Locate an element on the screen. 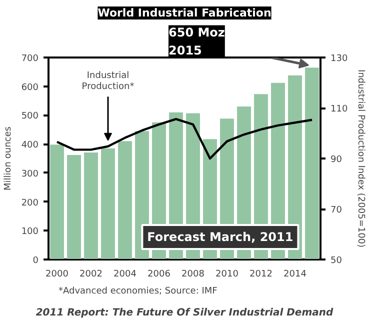 The image size is (368, 322). text: 650 Moz 2015 is located at coordinates (196, 41).